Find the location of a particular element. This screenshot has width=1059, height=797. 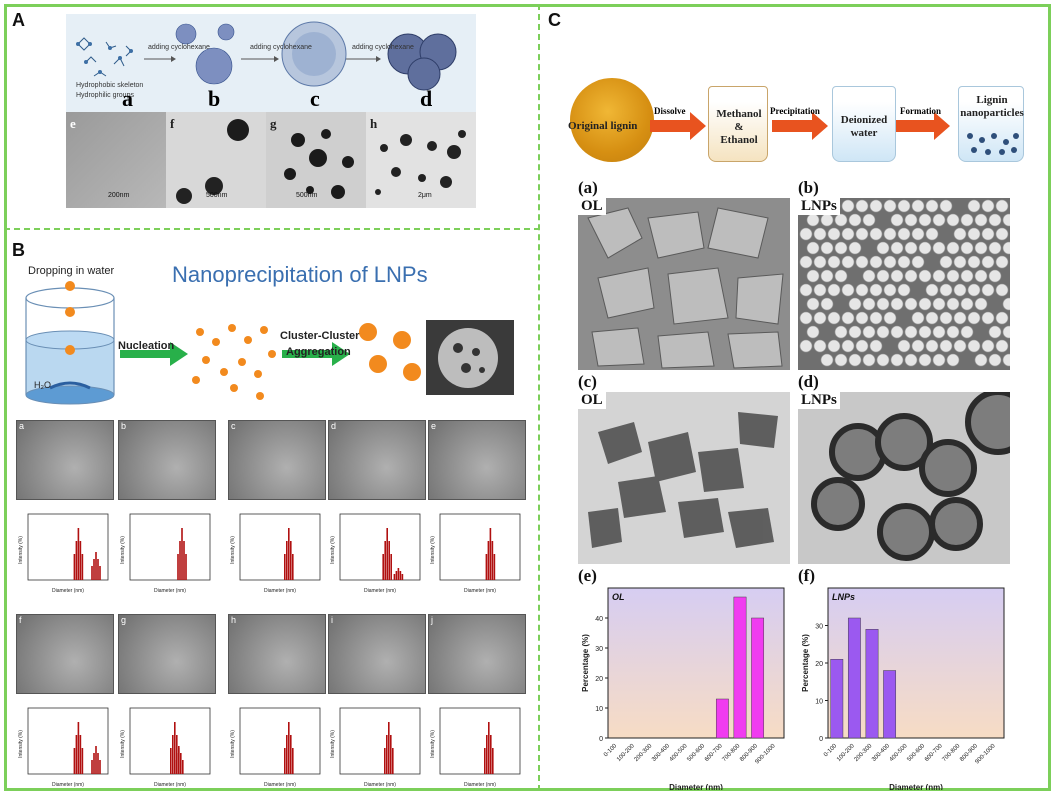

x-tick-label: 900-1000 is located at coordinates (765, 754).